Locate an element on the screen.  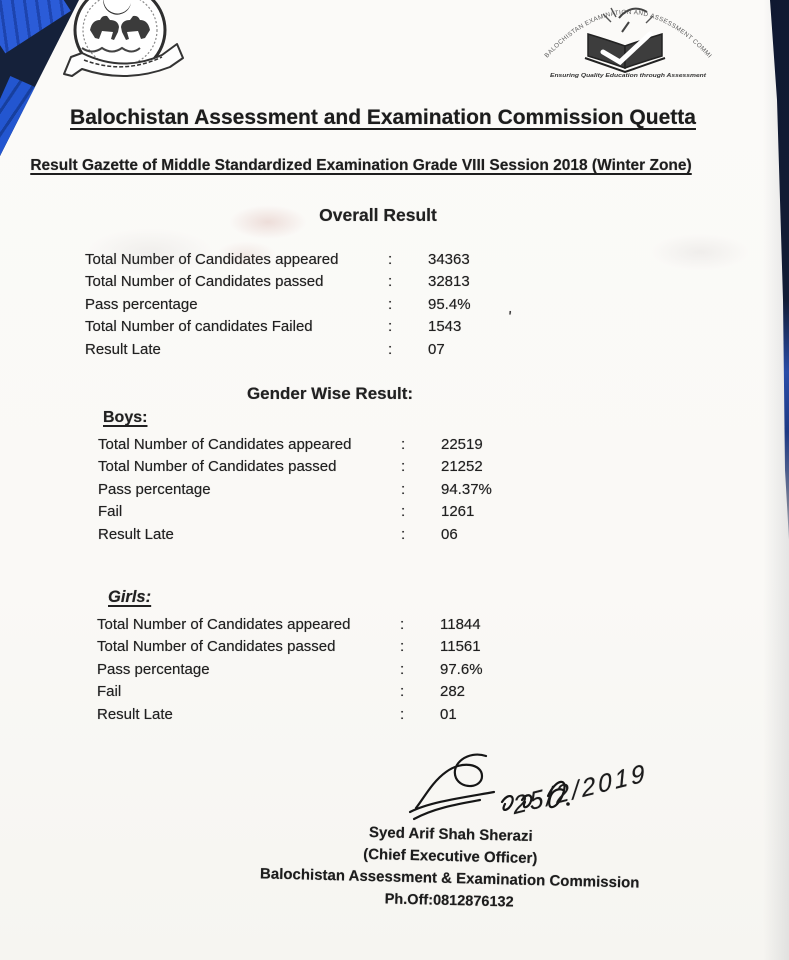
stat-row: Total Number of candidates Failed : 1543 is located at coordinates (335, 327).